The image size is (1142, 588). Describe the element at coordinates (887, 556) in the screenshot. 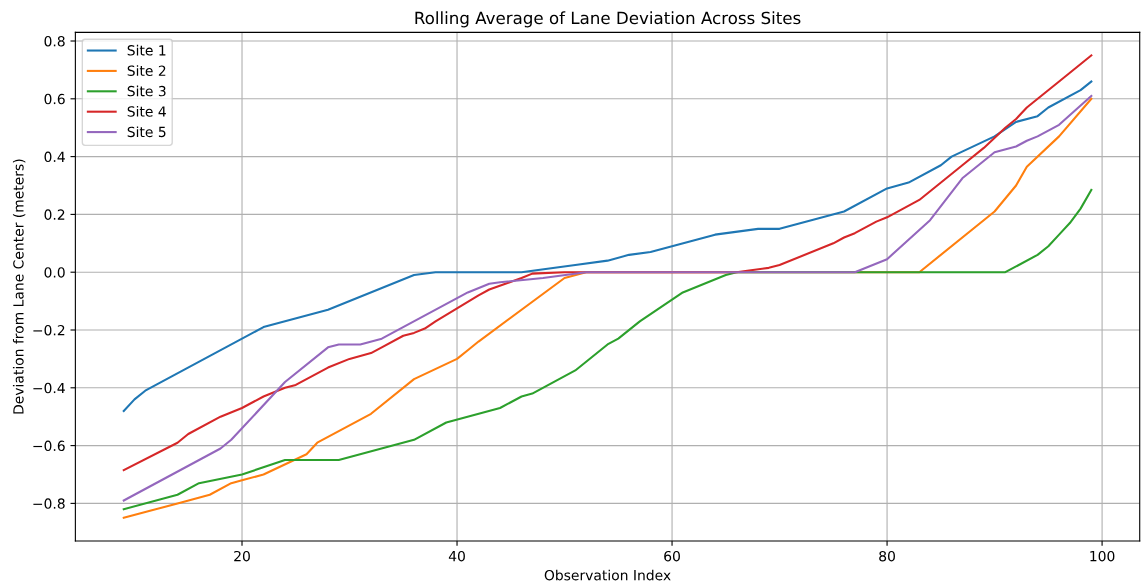

I see `x-tick-label: 80` at that location.